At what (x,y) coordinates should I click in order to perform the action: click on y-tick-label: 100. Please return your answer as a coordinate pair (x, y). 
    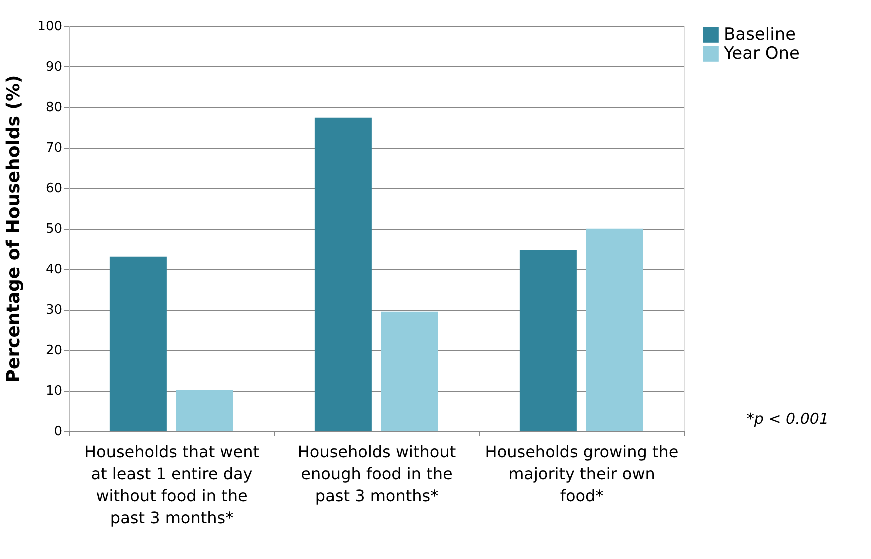
    Looking at the image, I should click on (50, 27).